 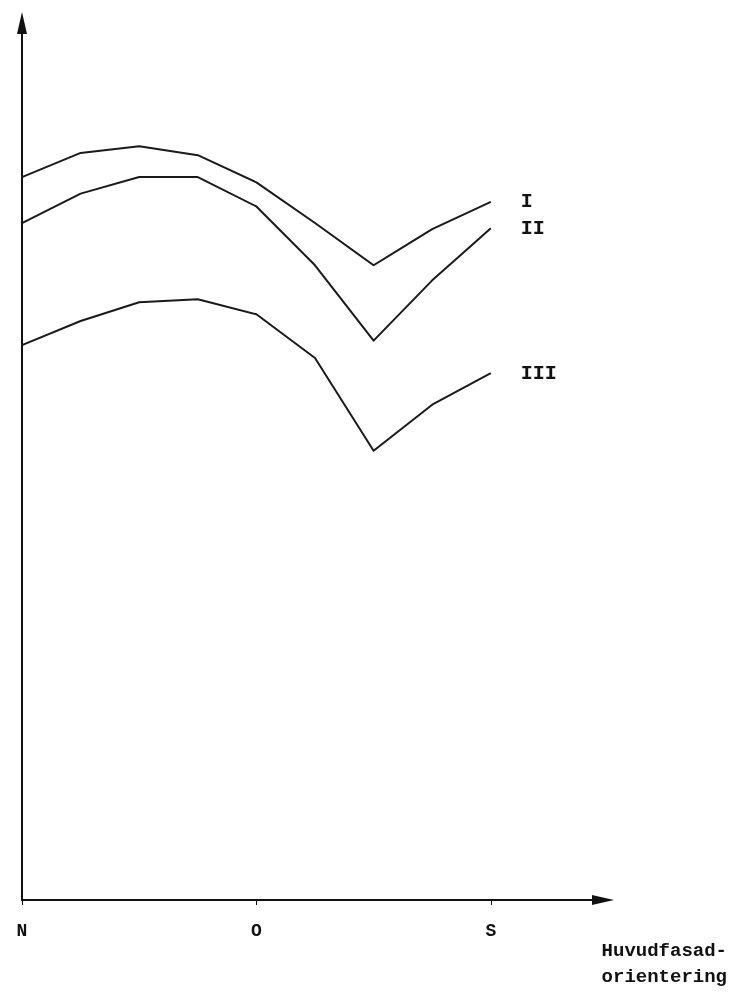 What do you see at coordinates (538, 373) in the screenshot?
I see `series-label: III` at bounding box center [538, 373].